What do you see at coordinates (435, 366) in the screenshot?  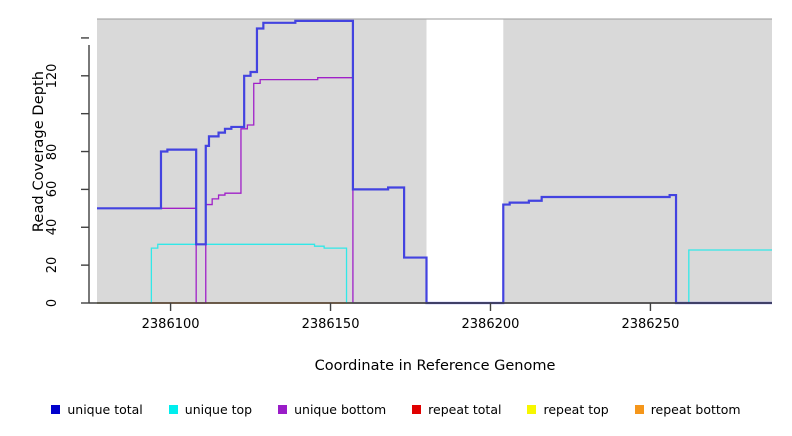 I see `x-axis-title: Coordinate in Reference Genome` at bounding box center [435, 366].